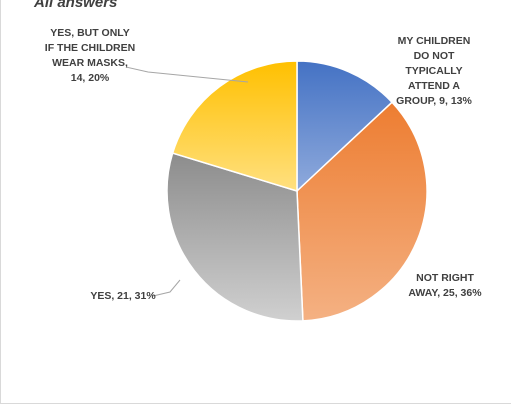  I want to click on data-label-line: YES, BUT ONLY, so click(90, 33).